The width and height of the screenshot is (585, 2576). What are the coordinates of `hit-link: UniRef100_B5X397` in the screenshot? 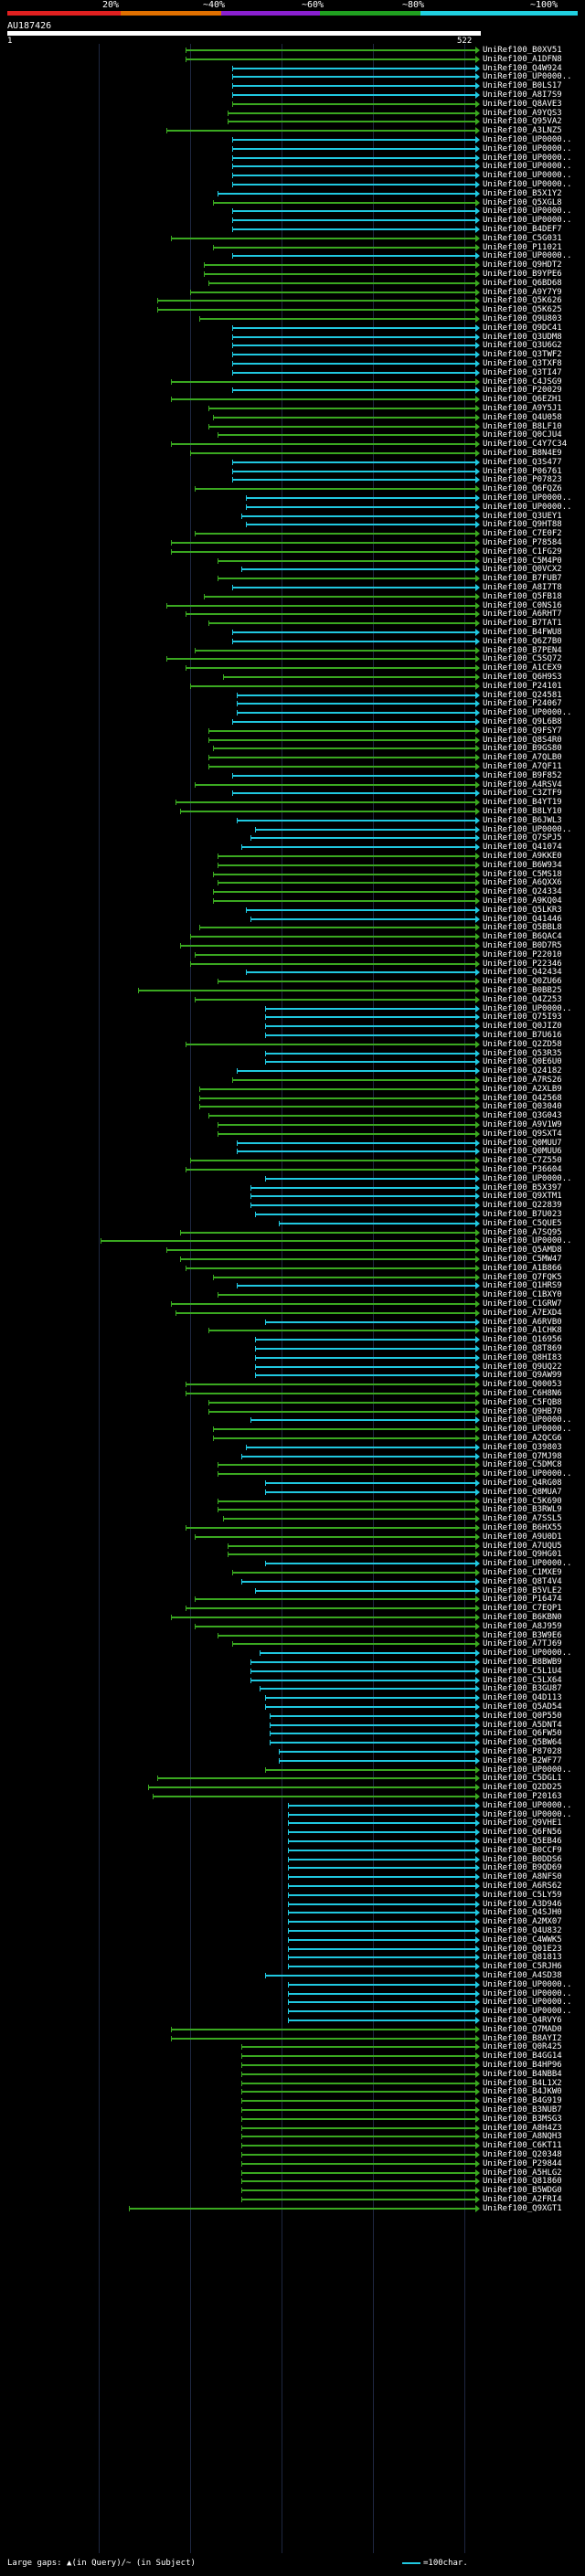 It's located at (522, 1187).